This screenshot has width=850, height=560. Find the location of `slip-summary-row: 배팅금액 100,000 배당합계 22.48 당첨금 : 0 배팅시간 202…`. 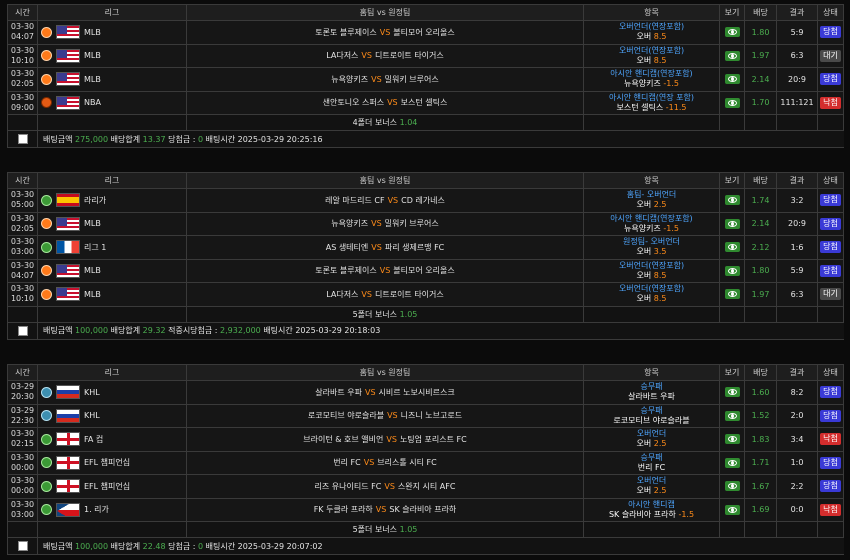

slip-summary-row: 배팅금액 100,000 배당합계 22.48 당첨금 : 0 배팅시간 202… is located at coordinates (425, 546).